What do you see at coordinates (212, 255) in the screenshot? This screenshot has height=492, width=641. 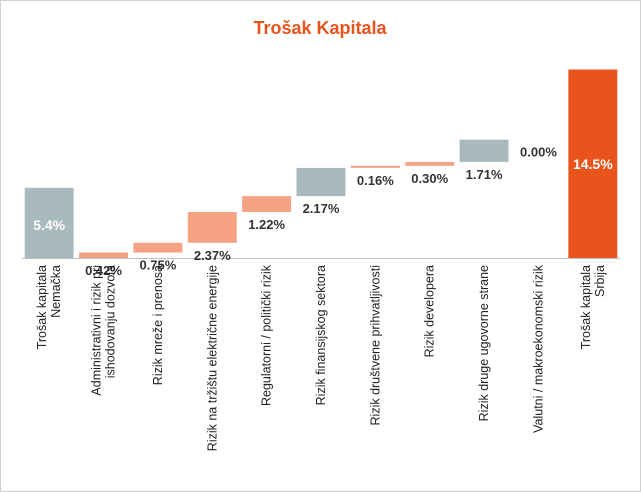 I see `value-label: 2.37%` at bounding box center [212, 255].